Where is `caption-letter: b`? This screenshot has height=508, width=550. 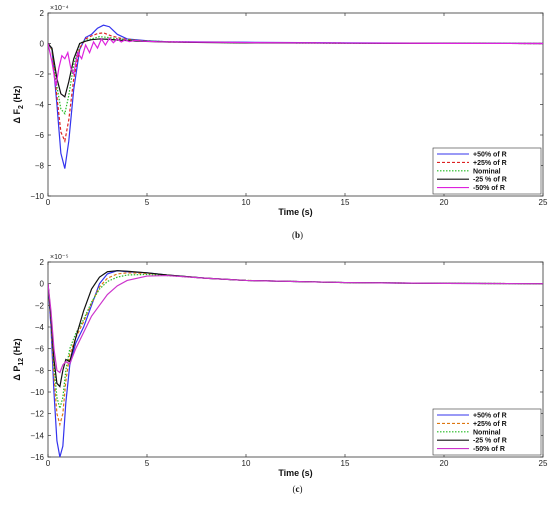
caption-letter: b is located at coordinates (297, 235).